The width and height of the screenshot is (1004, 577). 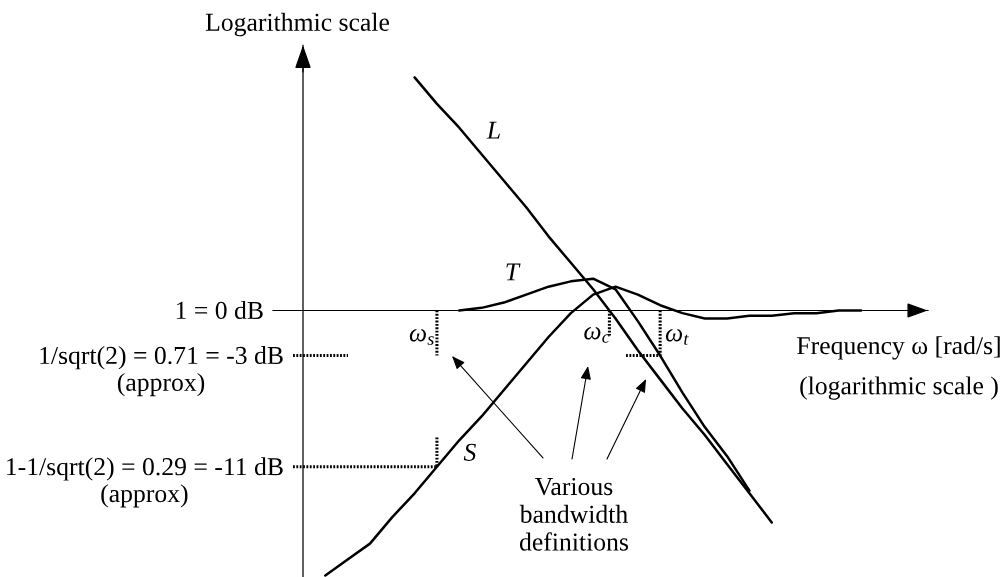 What do you see at coordinates (493, 130) in the screenshot?
I see `series-label: L` at bounding box center [493, 130].